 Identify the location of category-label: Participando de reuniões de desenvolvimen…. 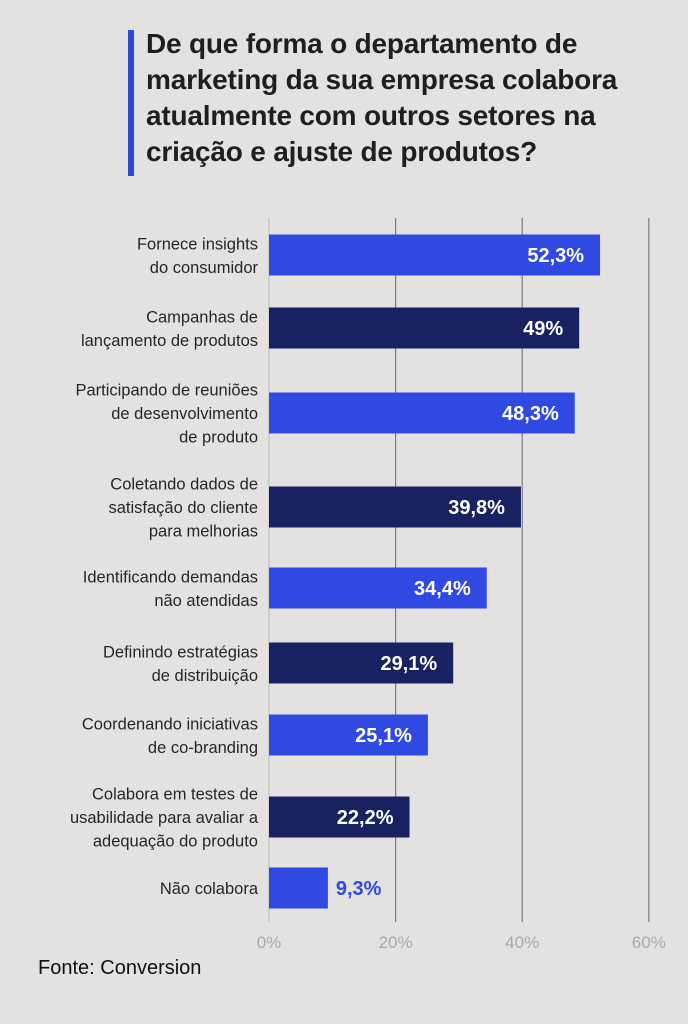
(166, 414).